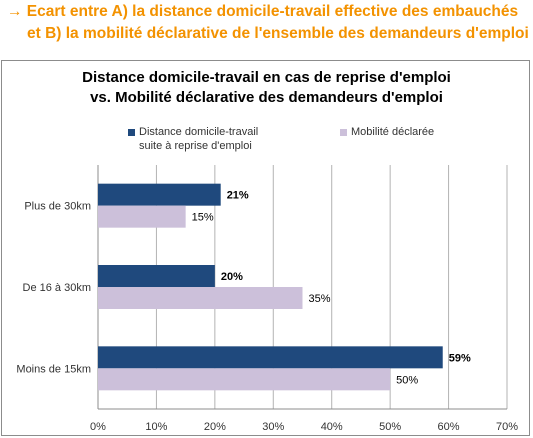 This screenshot has width=533, height=438. Describe the element at coordinates (407, 380) in the screenshot. I see `data-label-series2-category-2: 50%` at that location.